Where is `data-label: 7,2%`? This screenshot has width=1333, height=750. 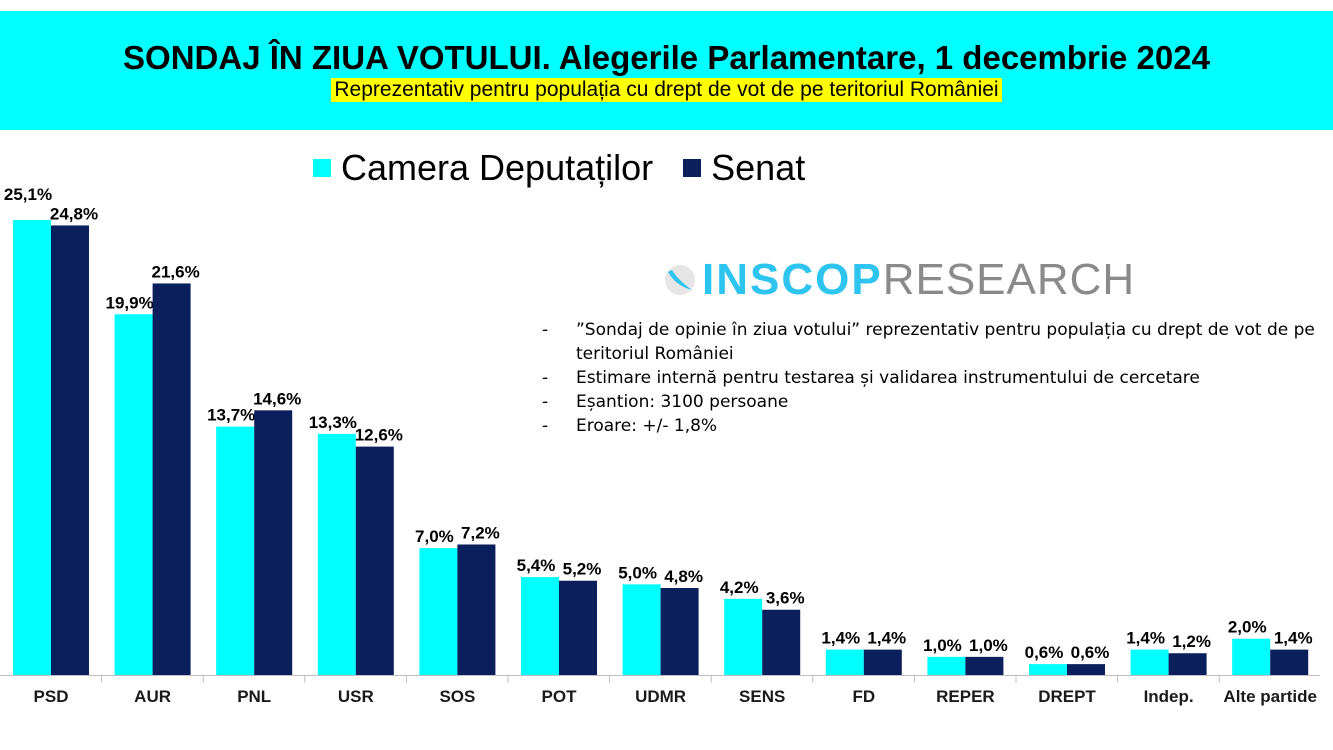
data-label: 7,2% is located at coordinates (480, 532).